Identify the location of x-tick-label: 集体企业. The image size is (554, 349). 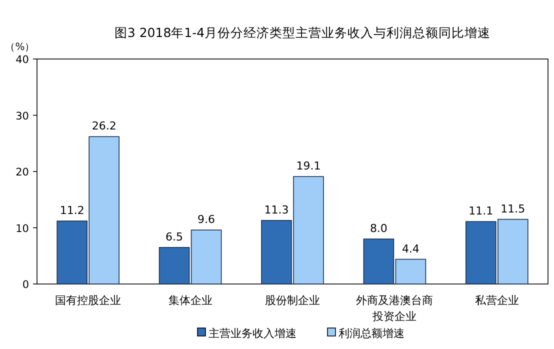
(190, 300).